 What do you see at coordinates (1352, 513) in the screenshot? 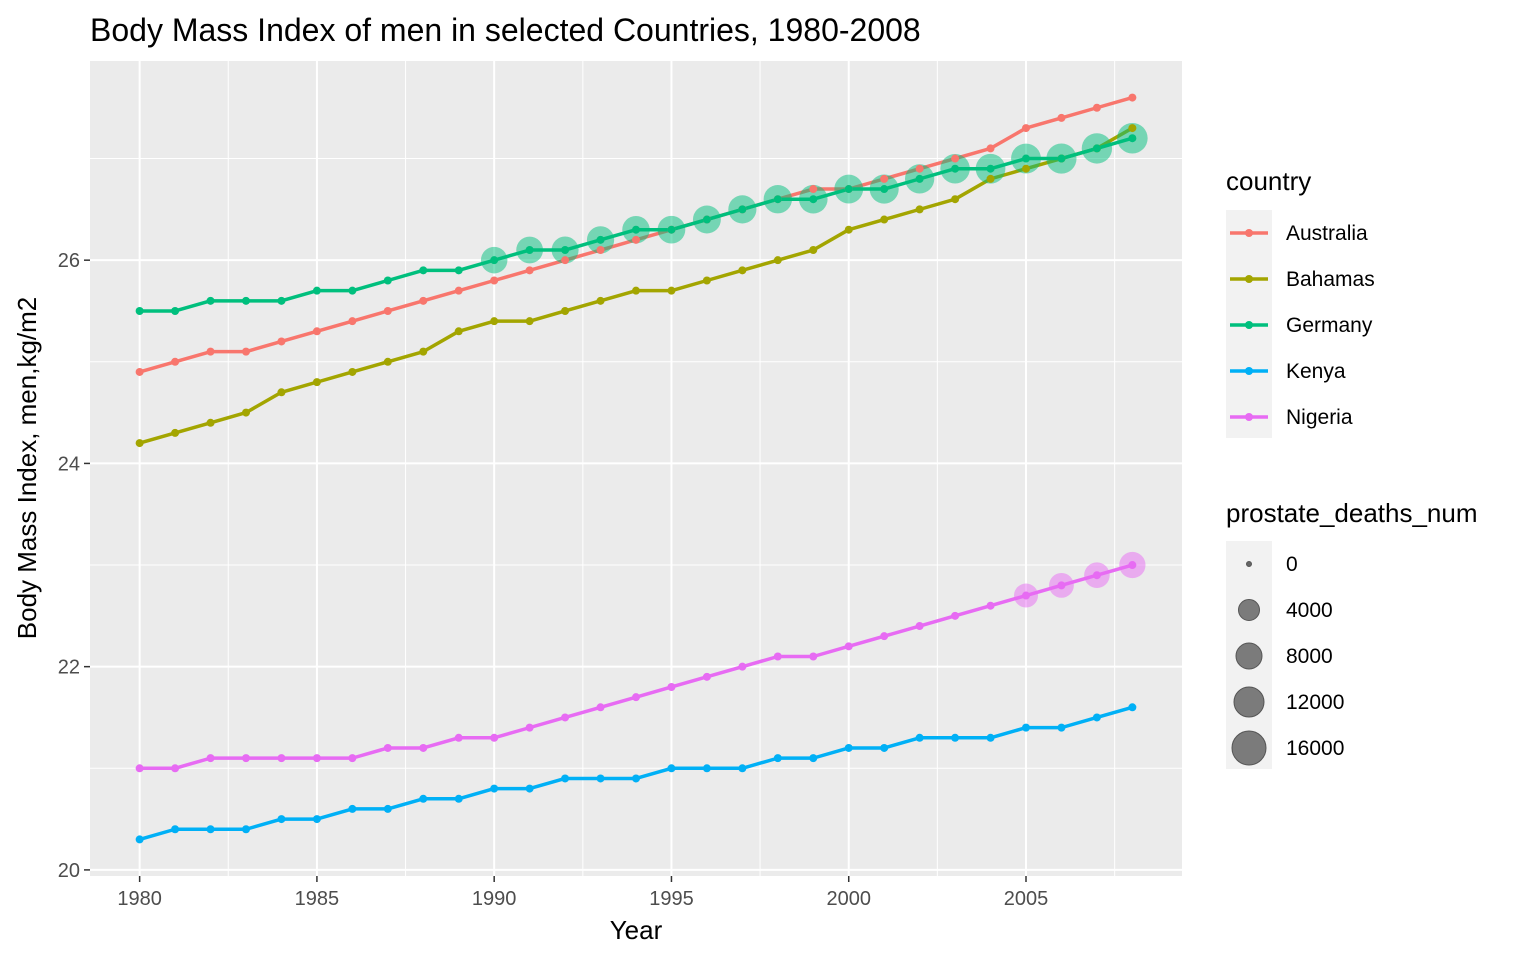
I see `size-legend-title: prostate_deaths_num` at bounding box center [1352, 513].